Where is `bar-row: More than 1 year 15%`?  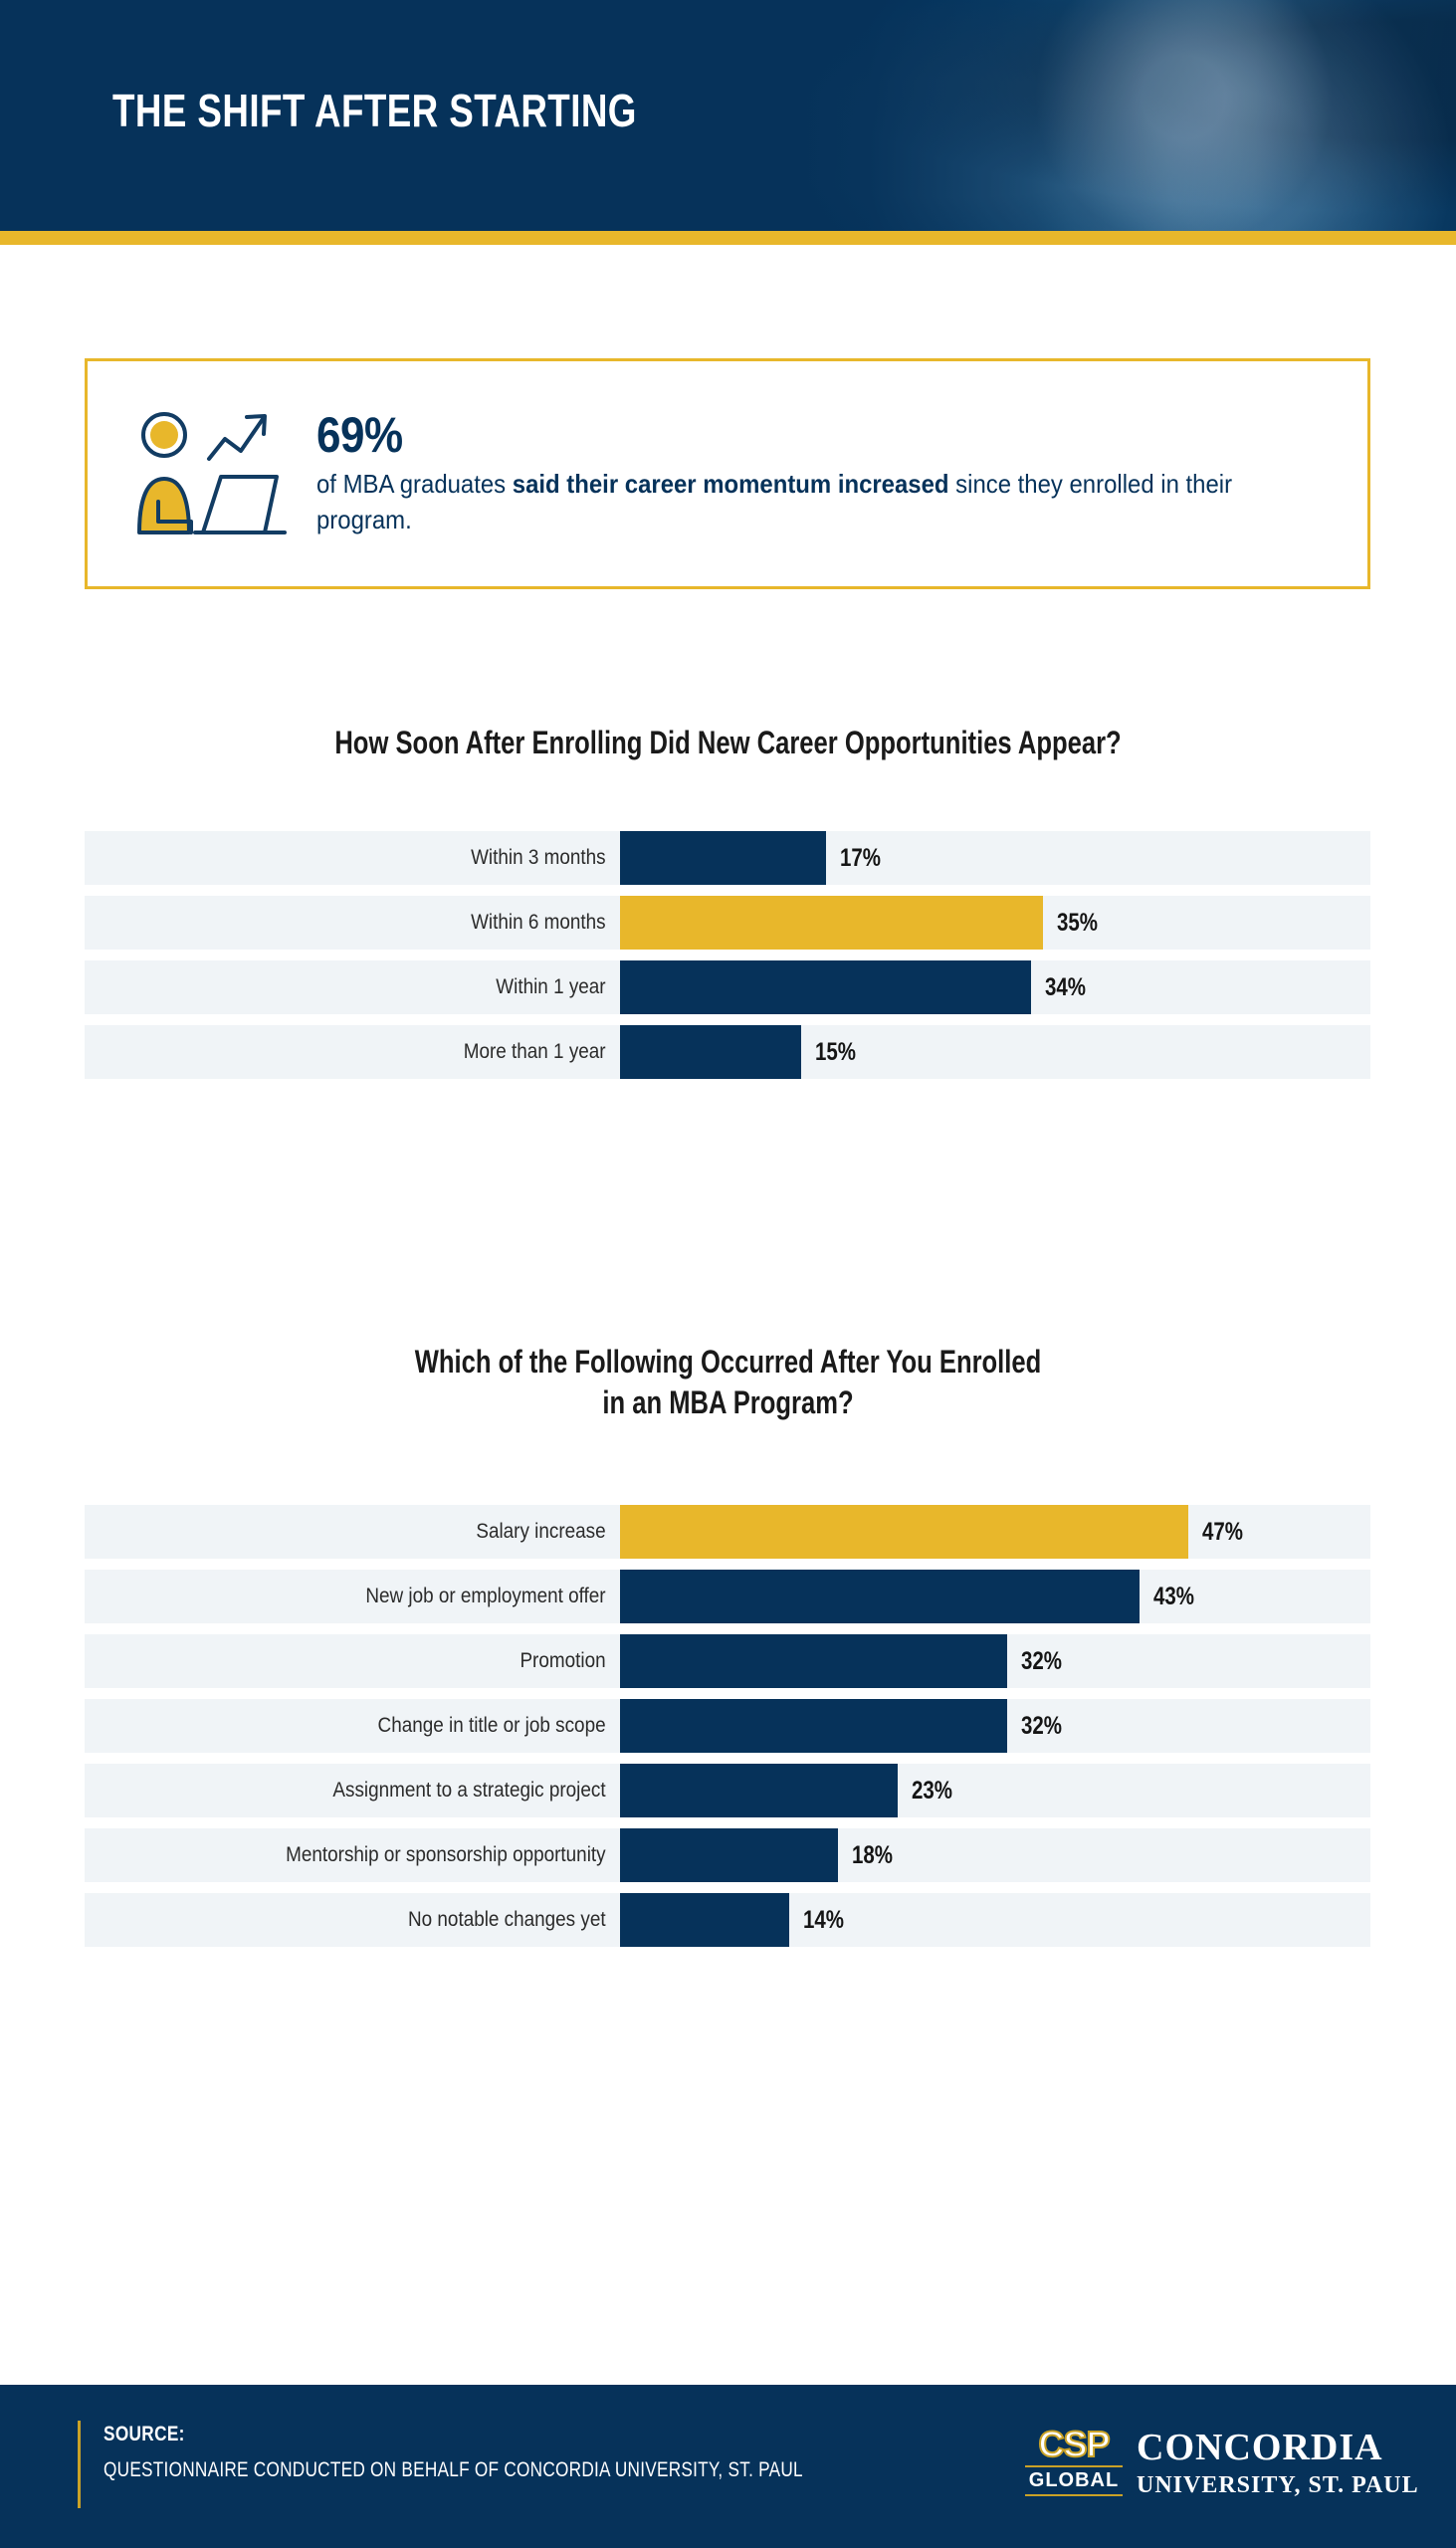
bar-row: More than 1 year 15% is located at coordinates (727, 1052).